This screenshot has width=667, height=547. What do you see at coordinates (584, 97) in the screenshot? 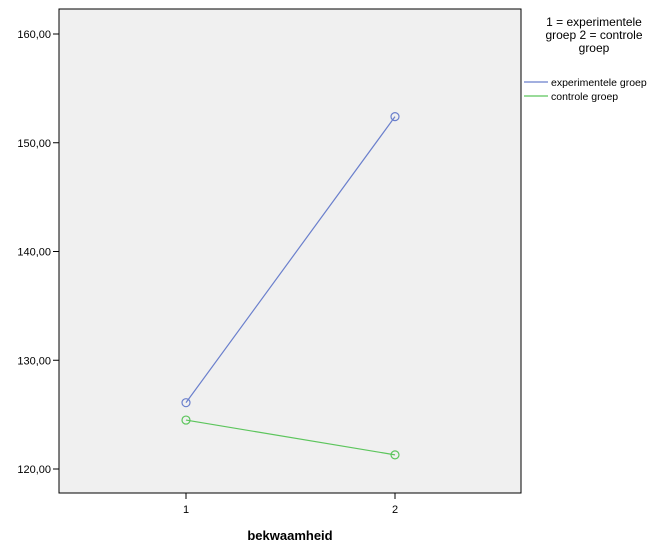
I see `legend-label: controle groep` at bounding box center [584, 97].